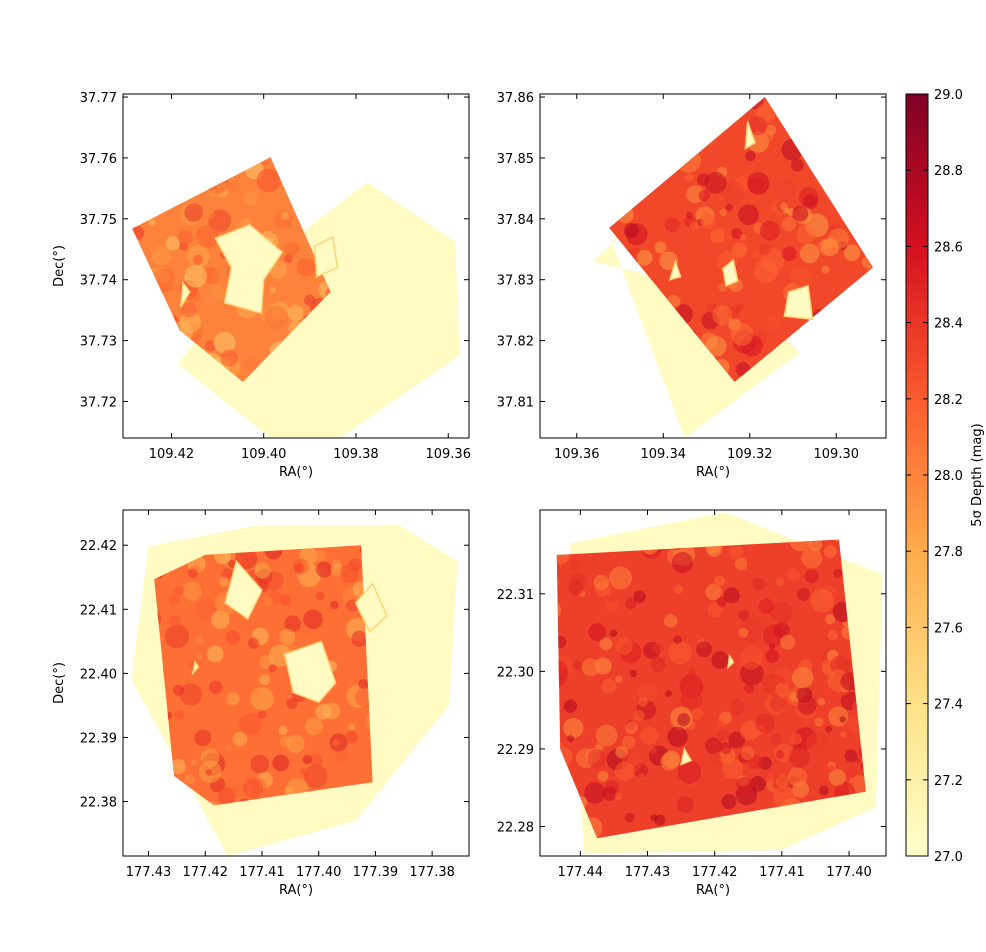  What do you see at coordinates (948, 247) in the screenshot?
I see `colorbar-tick-label: 28.6` at bounding box center [948, 247].